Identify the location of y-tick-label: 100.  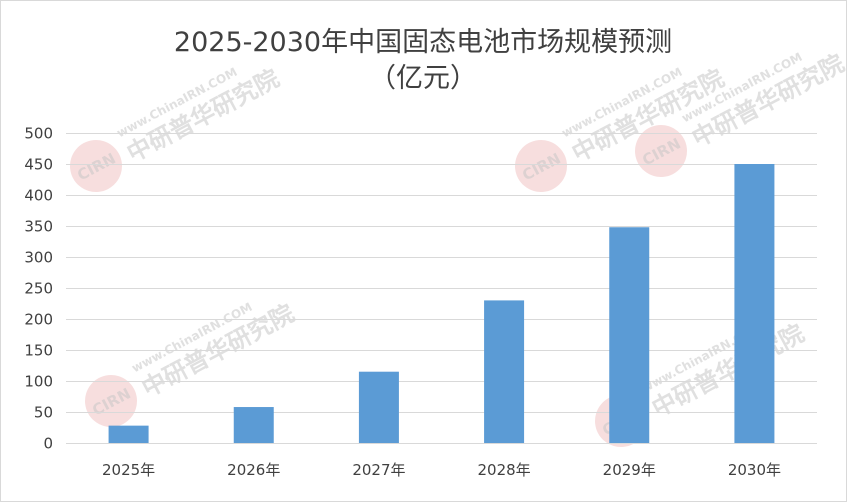
(38, 382).